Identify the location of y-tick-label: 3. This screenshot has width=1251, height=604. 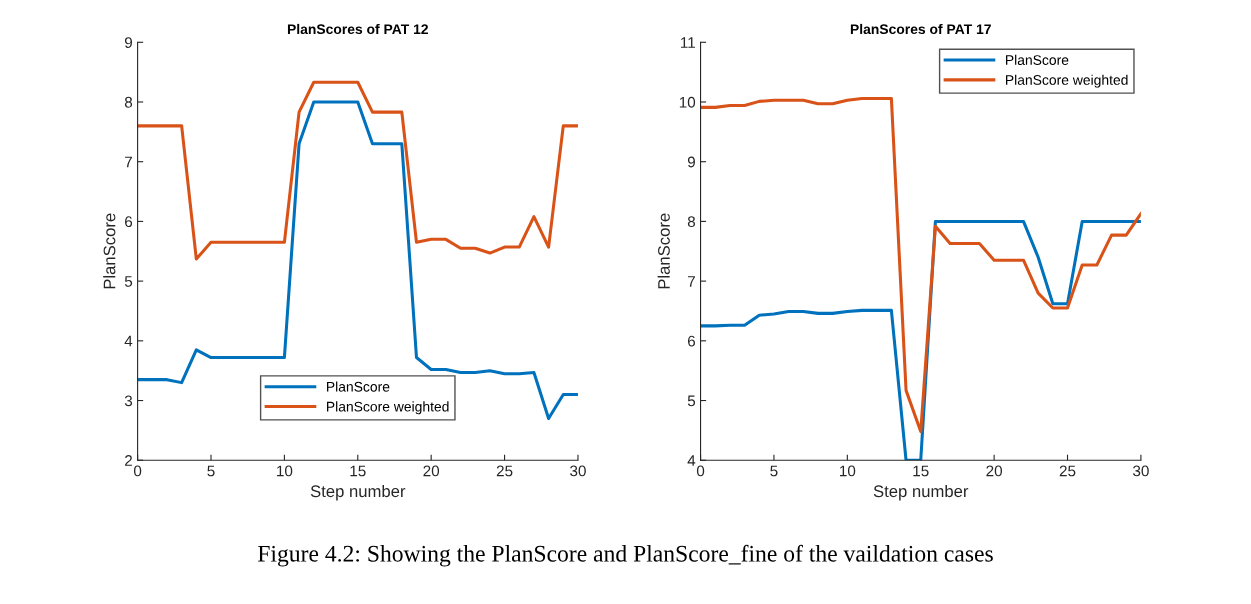
(128, 401).